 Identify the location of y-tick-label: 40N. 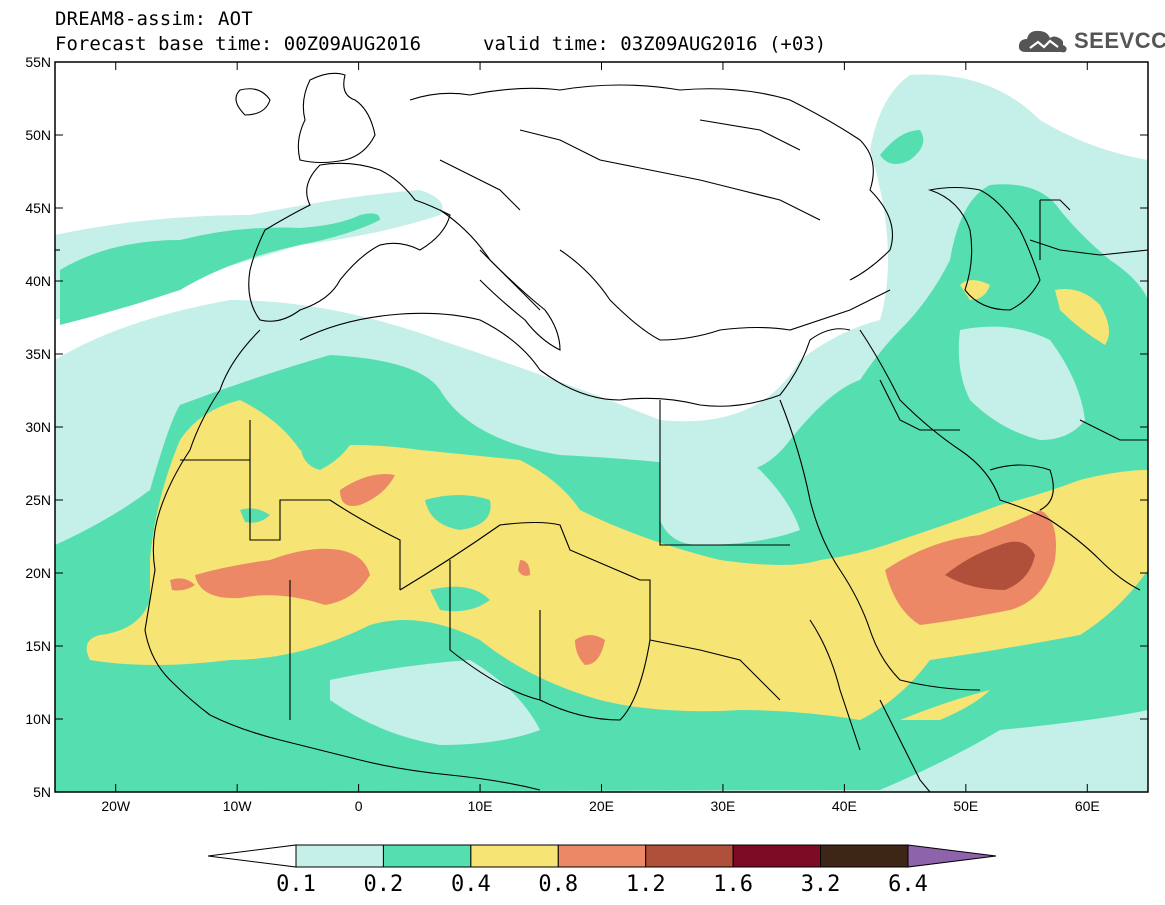
(38, 281).